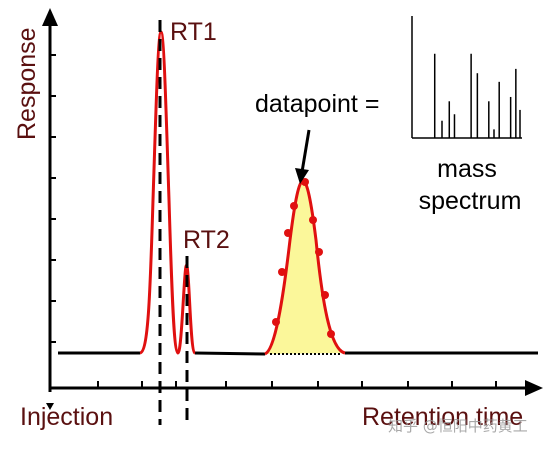 Image resolution: width=554 pixels, height=449 pixels. Describe the element at coordinates (467, 169) in the screenshot. I see `mass-label: mass` at that location.